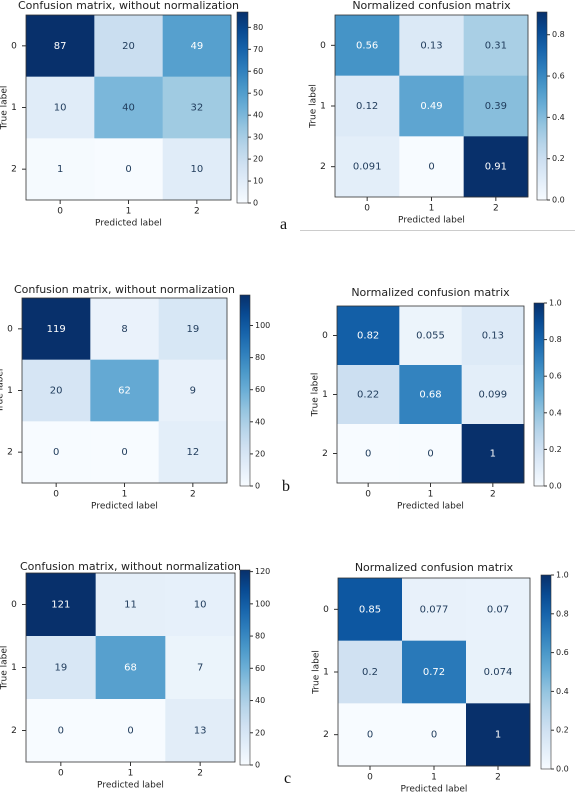 The image size is (575, 798). I want to click on y-tick-label: 2, so click(326, 735).